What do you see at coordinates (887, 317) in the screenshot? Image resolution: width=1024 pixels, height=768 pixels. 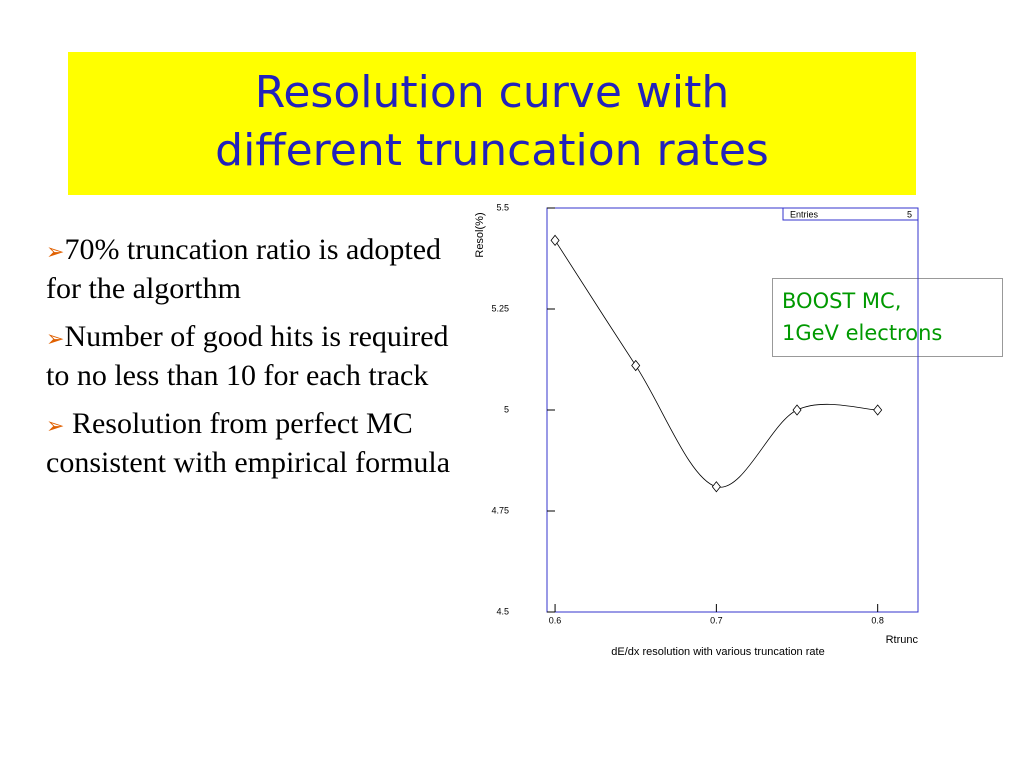 I see `note-box: BOOST MC, 1GeV electrons` at bounding box center [887, 317].